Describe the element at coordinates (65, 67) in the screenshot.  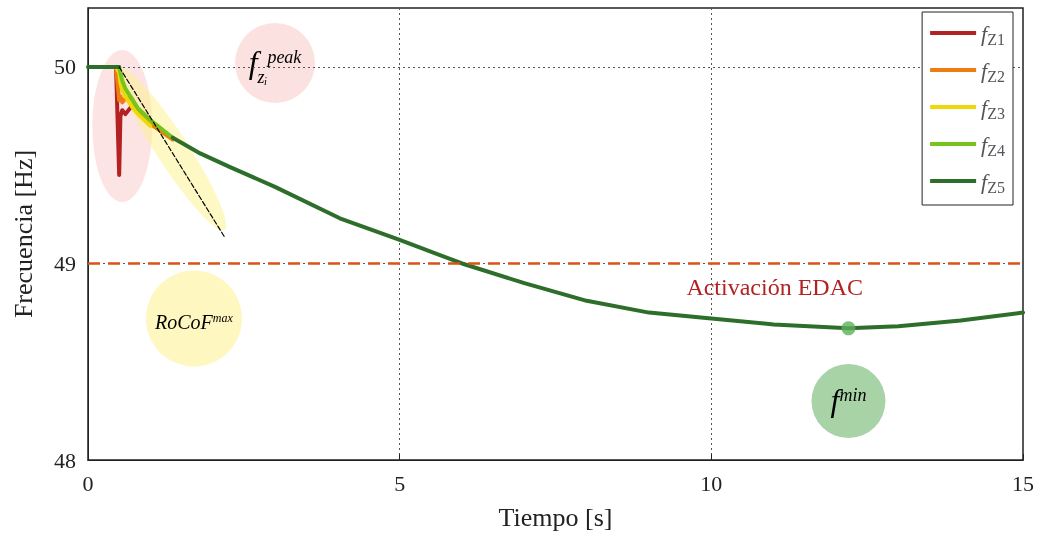
I see `y-tick-label: 50` at that location.